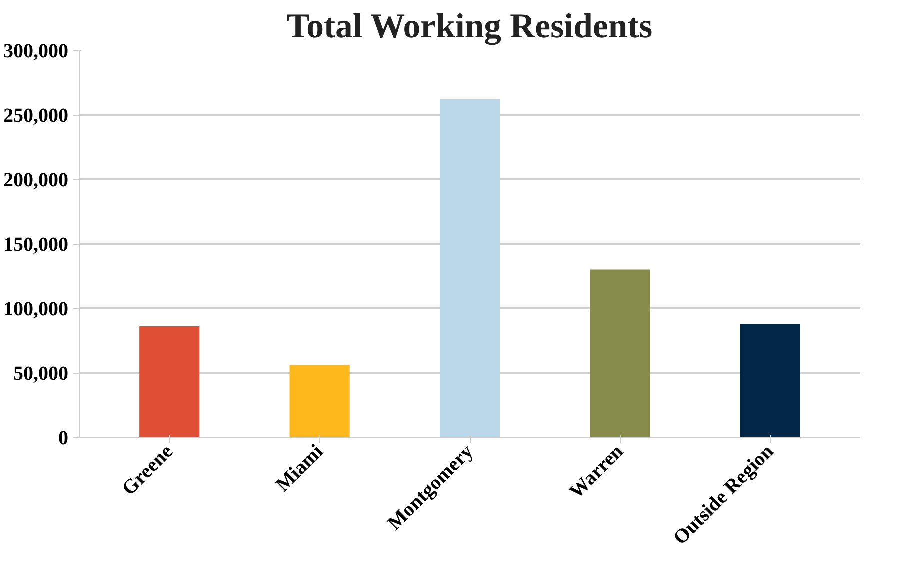  I want to click on y-tick-label: 150,000, so click(36, 245).